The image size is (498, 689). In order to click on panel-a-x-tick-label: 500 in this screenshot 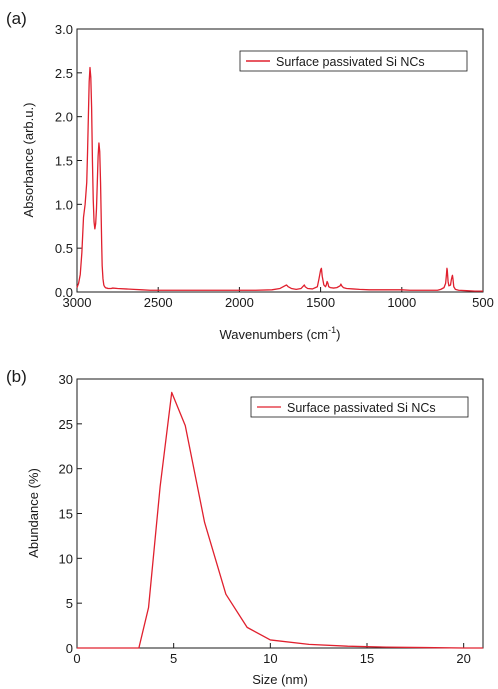, I will do `click(483, 302)`.